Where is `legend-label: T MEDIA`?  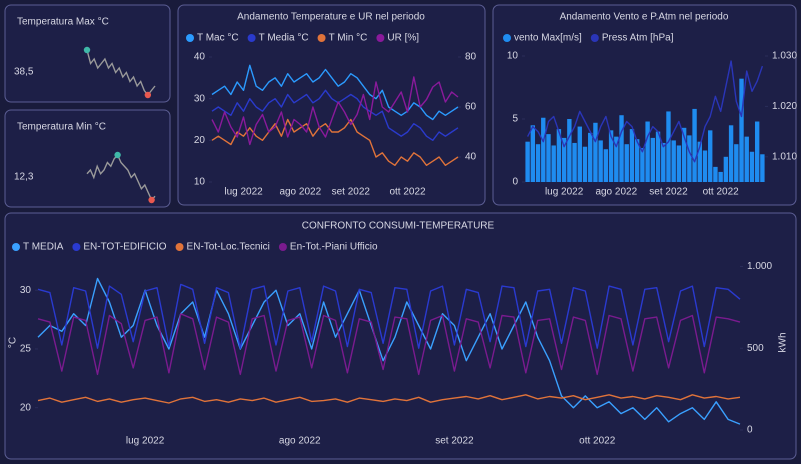 legend-label: T MEDIA is located at coordinates (43, 247).